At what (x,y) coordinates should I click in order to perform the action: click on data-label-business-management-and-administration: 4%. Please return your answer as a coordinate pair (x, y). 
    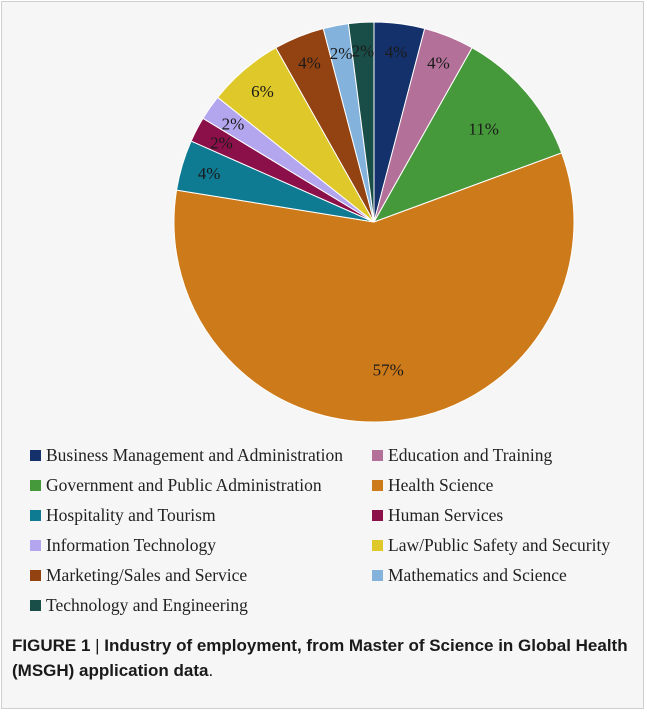
    Looking at the image, I should click on (396, 51).